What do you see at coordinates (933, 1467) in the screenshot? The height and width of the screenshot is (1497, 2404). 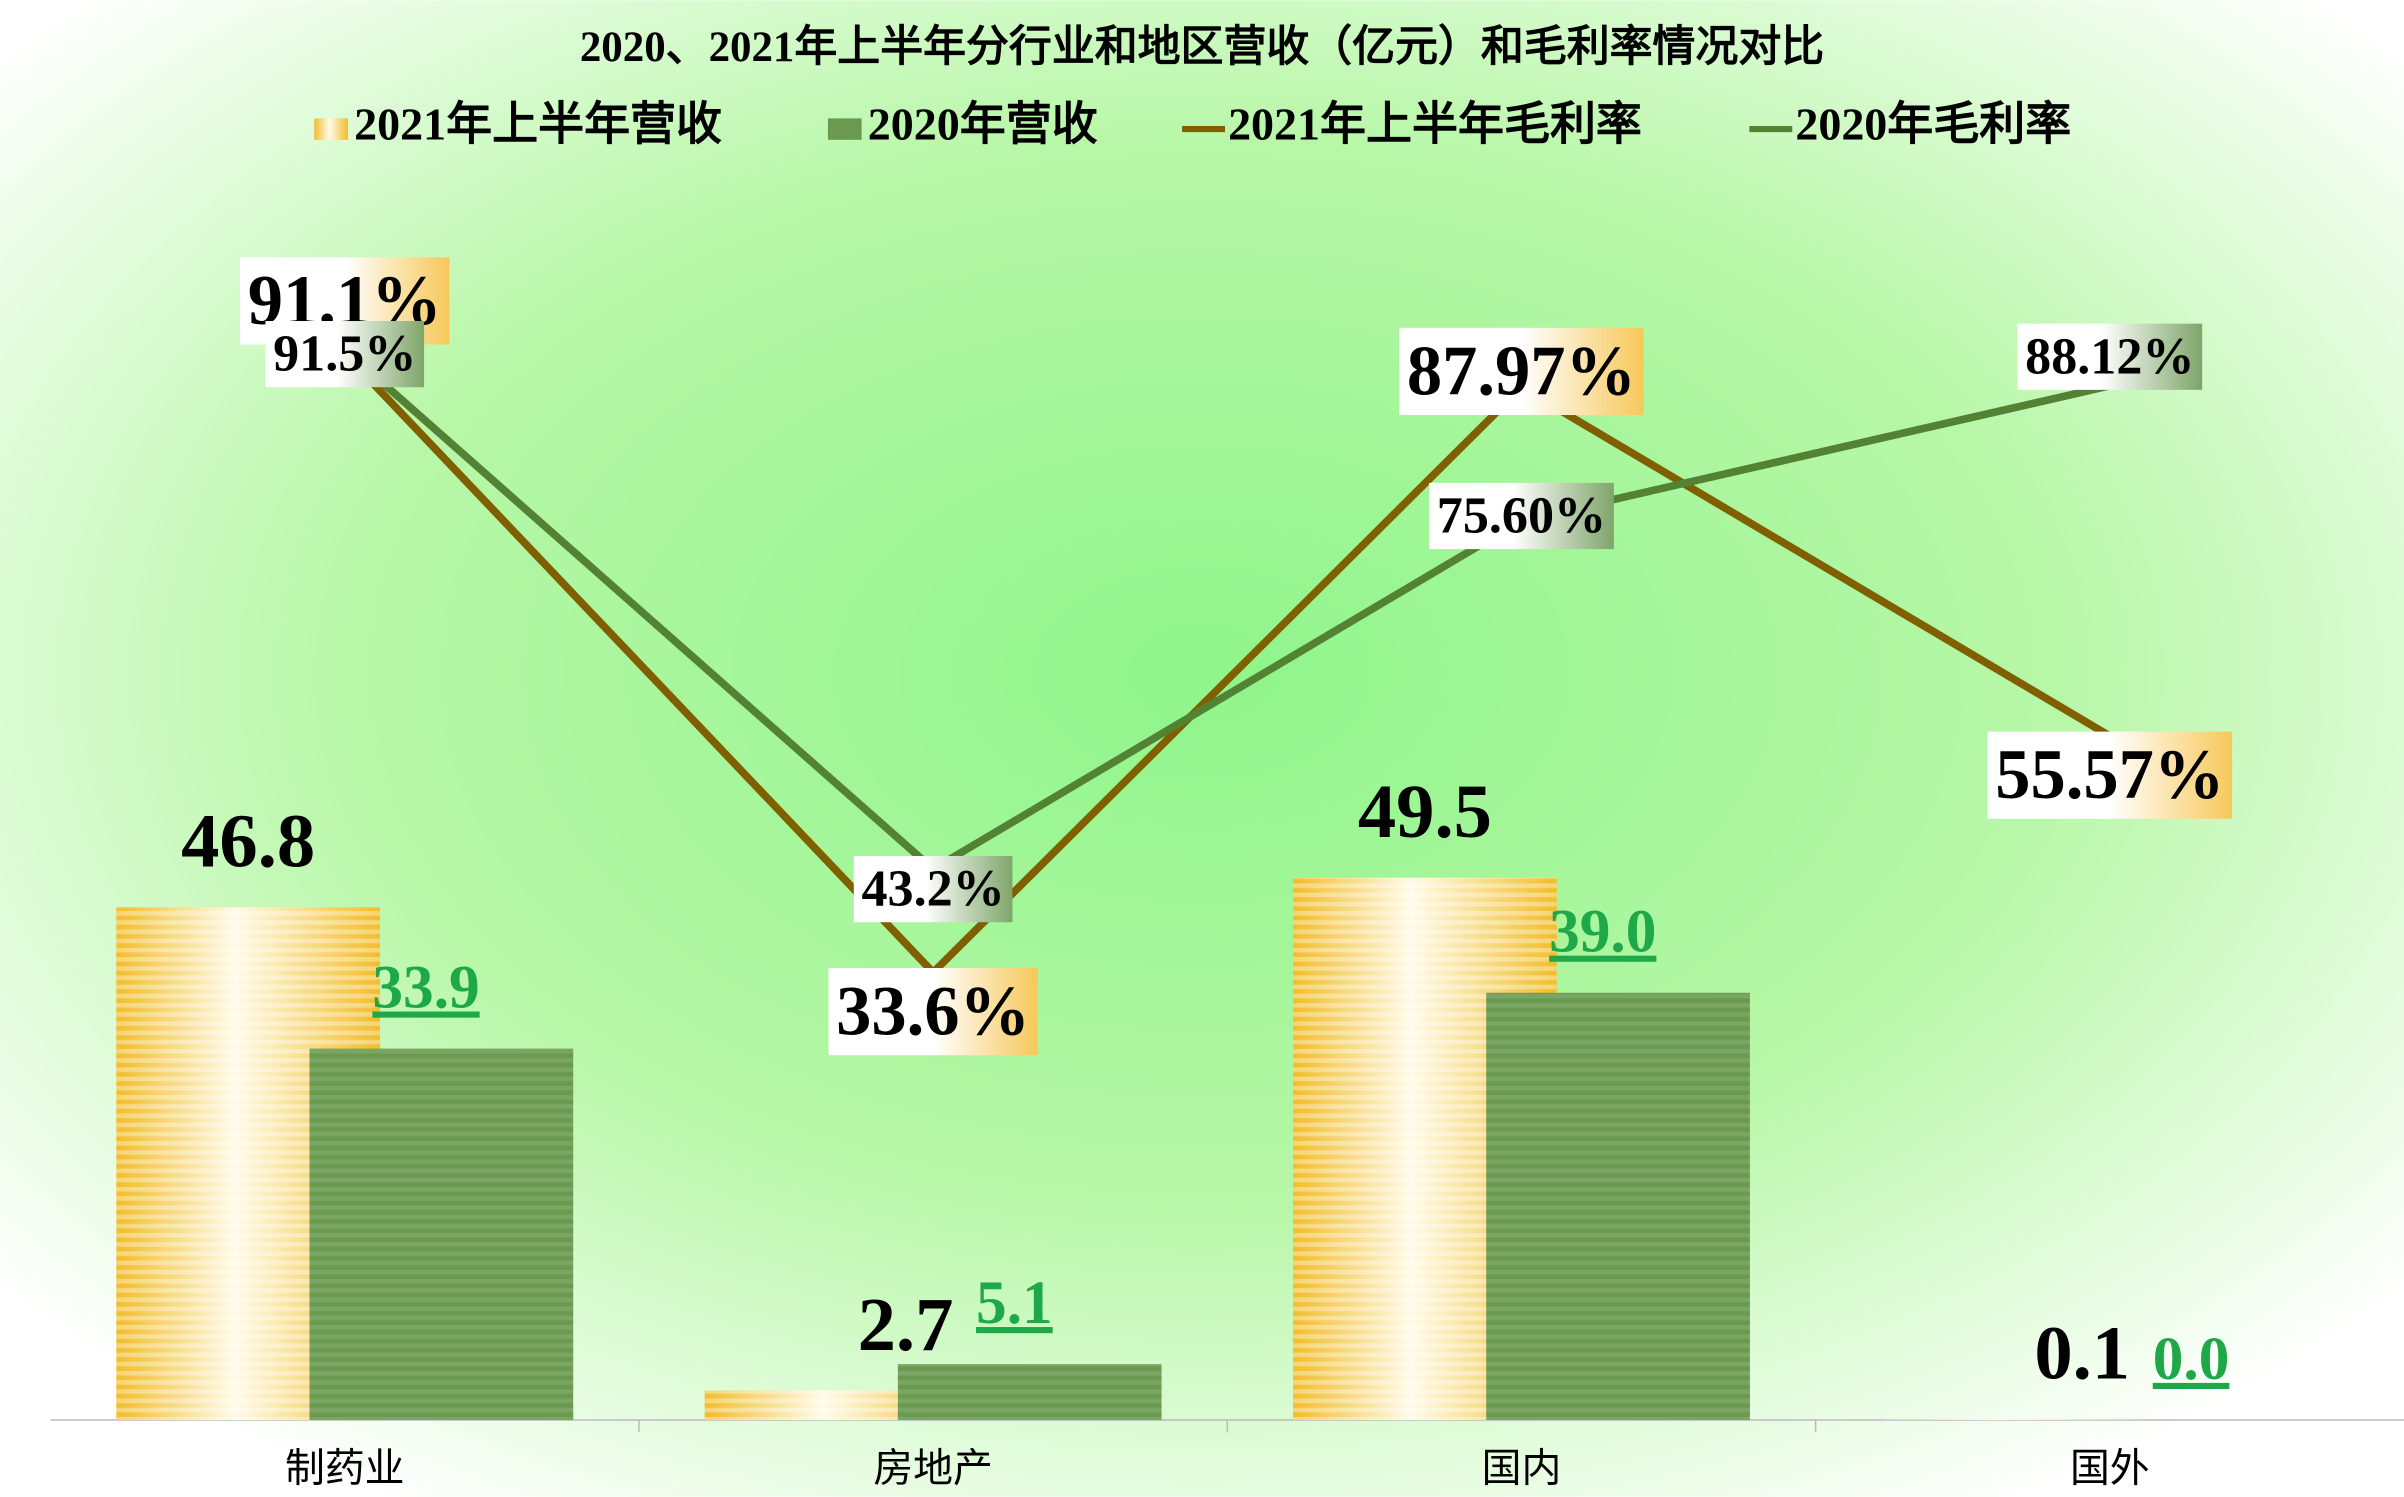 I see `x-tick-label: 房地产` at bounding box center [933, 1467].